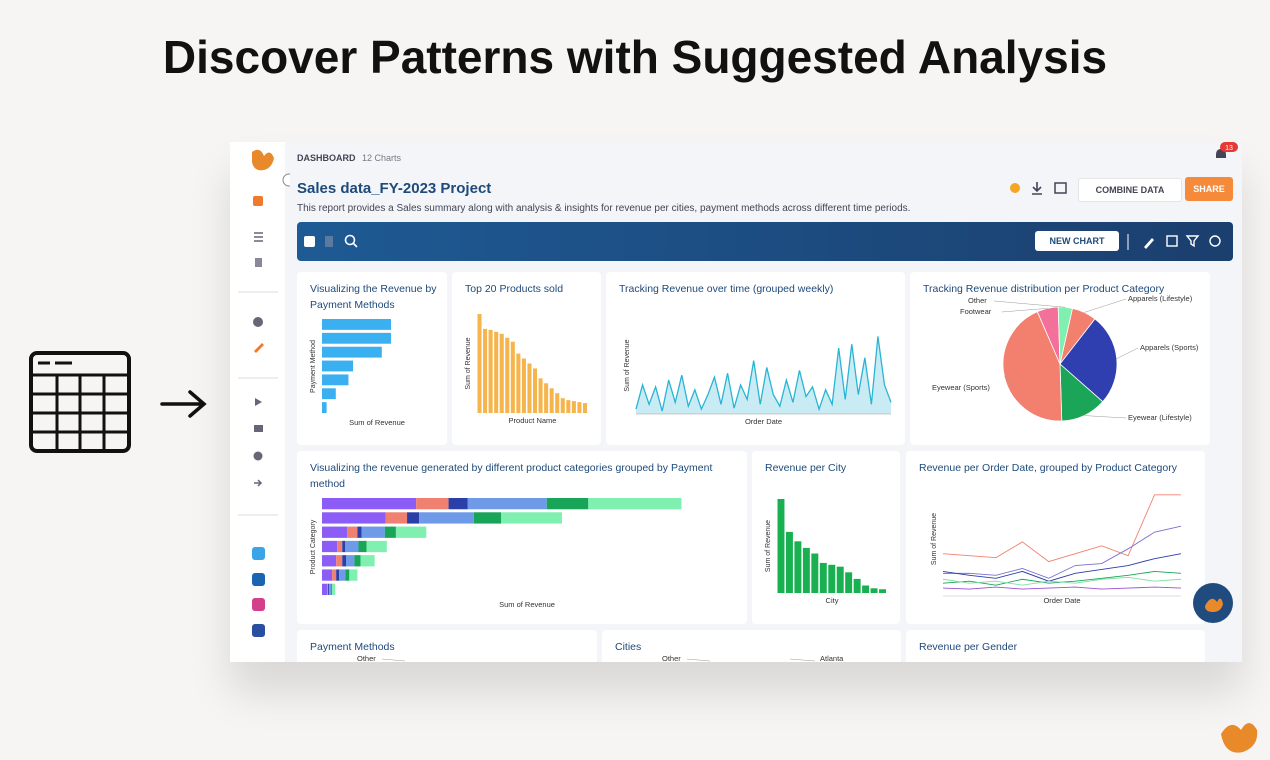  I want to click on billing-icon, so click(258, 322).